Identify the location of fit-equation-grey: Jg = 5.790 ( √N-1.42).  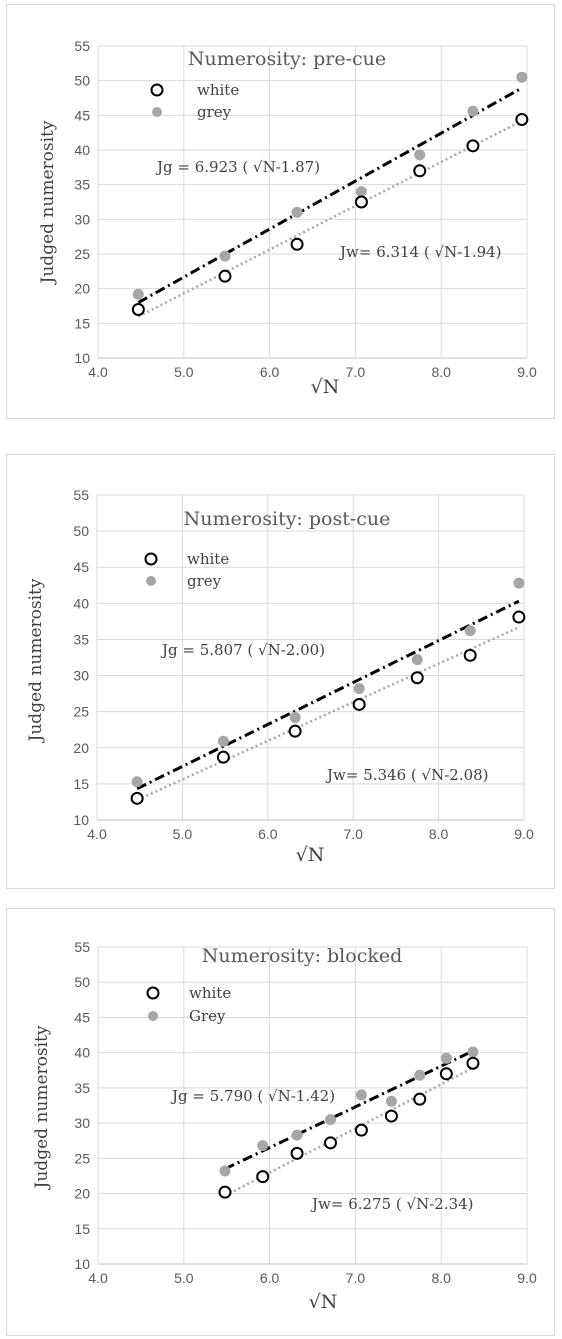
(252, 1096).